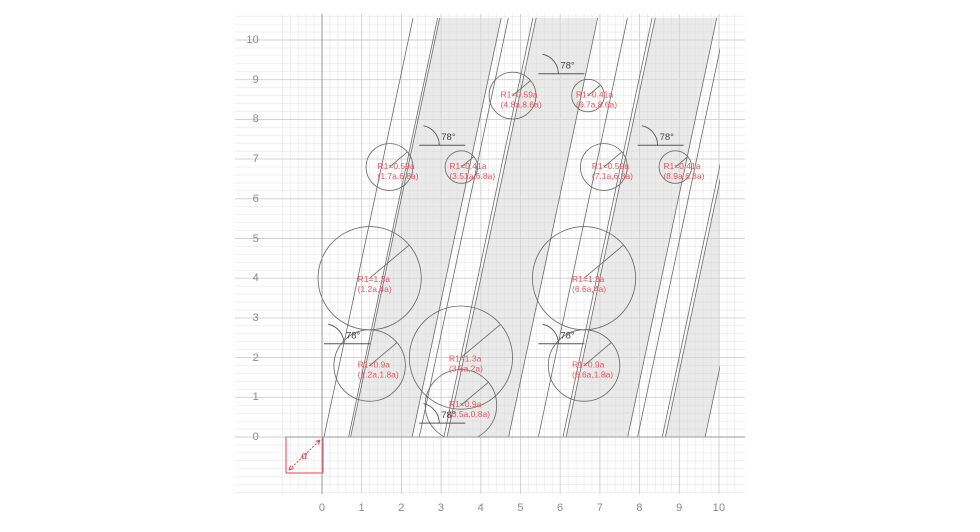 The width and height of the screenshot is (980, 532). Describe the element at coordinates (255, 397) in the screenshot. I see `y-axis-tick-1: 1` at that location.